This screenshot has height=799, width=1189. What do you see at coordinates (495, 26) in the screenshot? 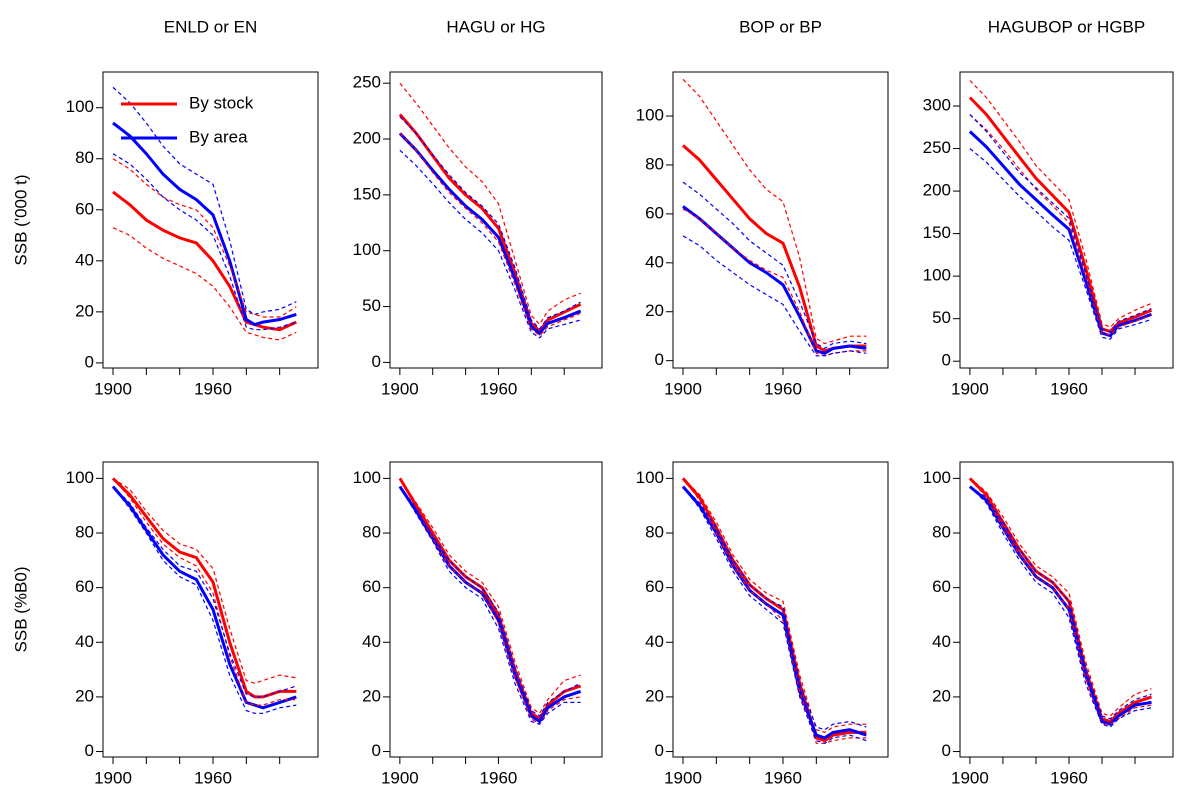
I see `panel-title: HAGU or HG` at bounding box center [495, 26].